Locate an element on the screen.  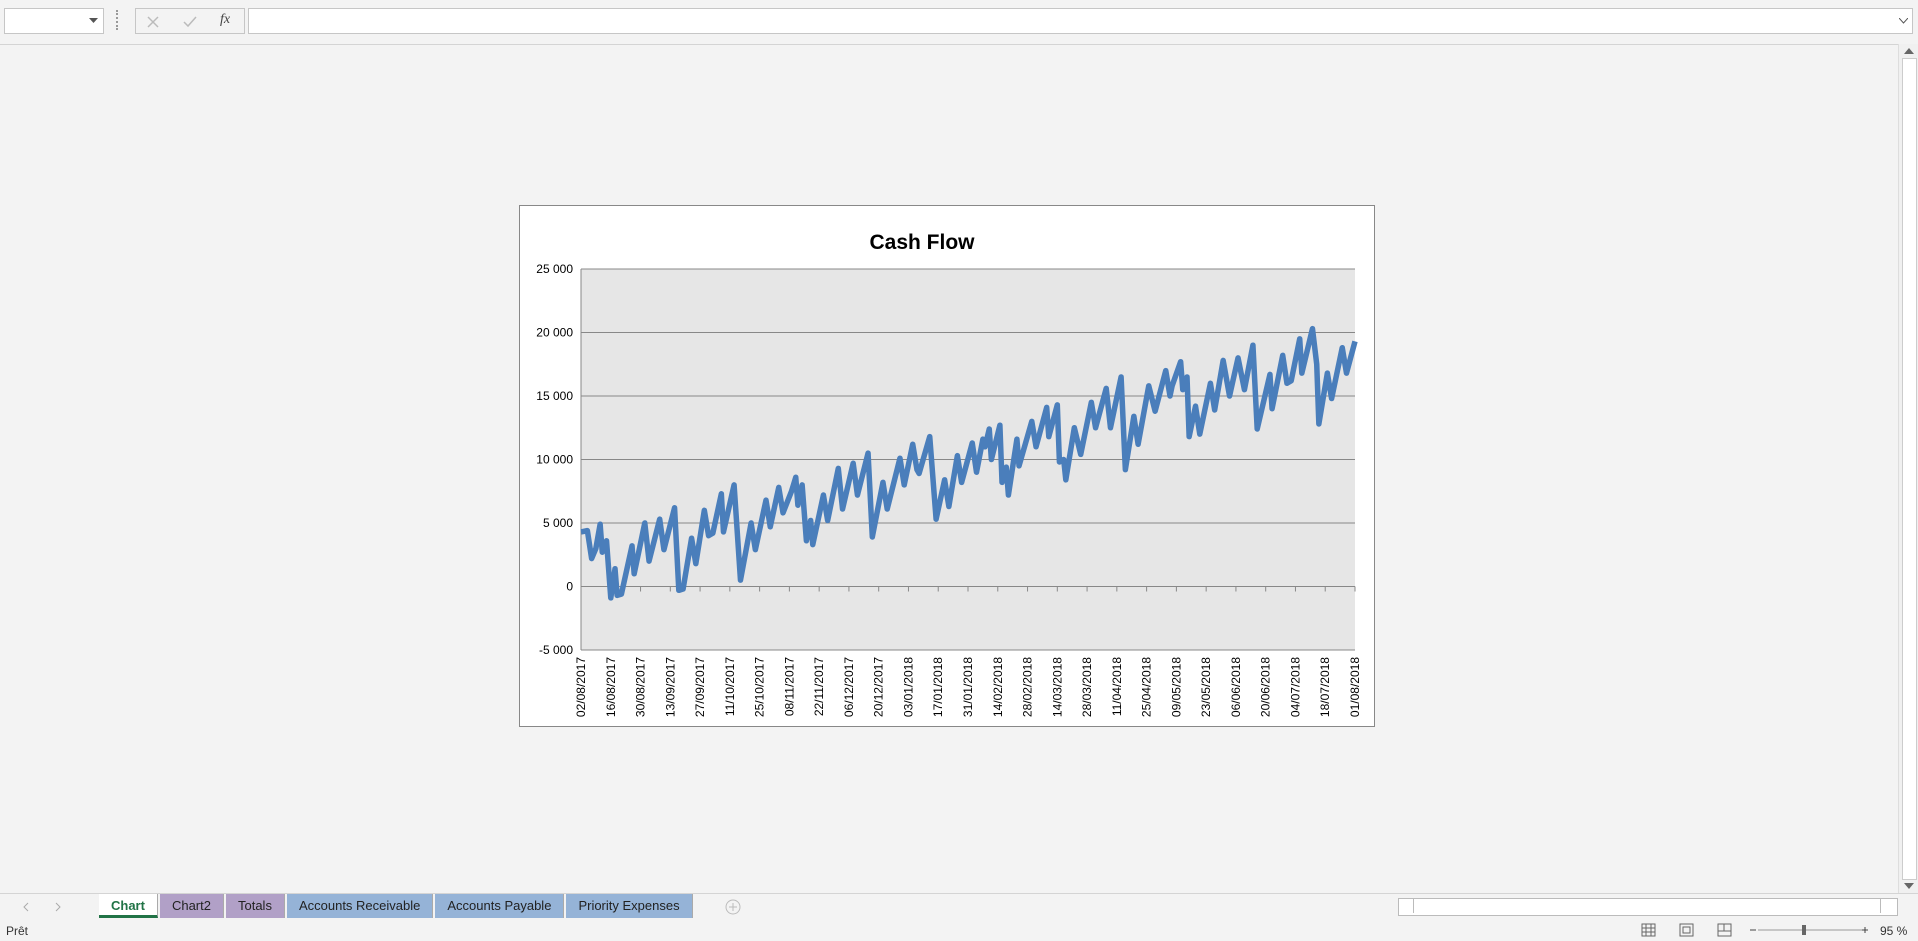
sheet-tab: Chart2 is located at coordinates (191, 906).